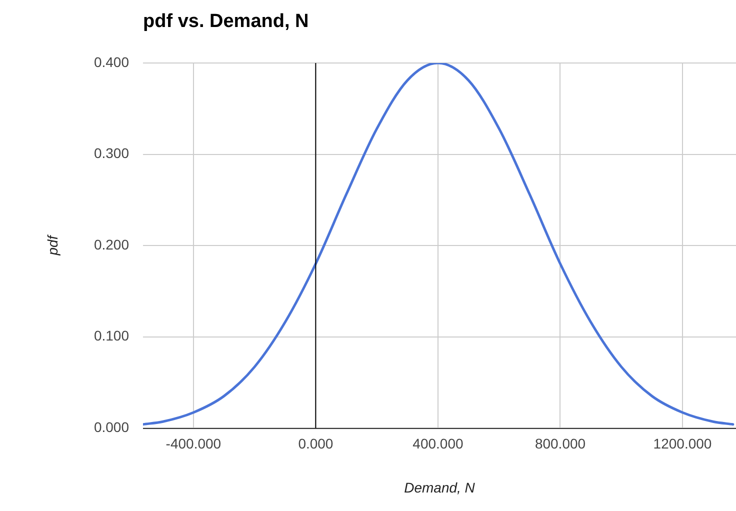 The image size is (736, 511). I want to click on x-tick-label: 800.000, so click(560, 443).